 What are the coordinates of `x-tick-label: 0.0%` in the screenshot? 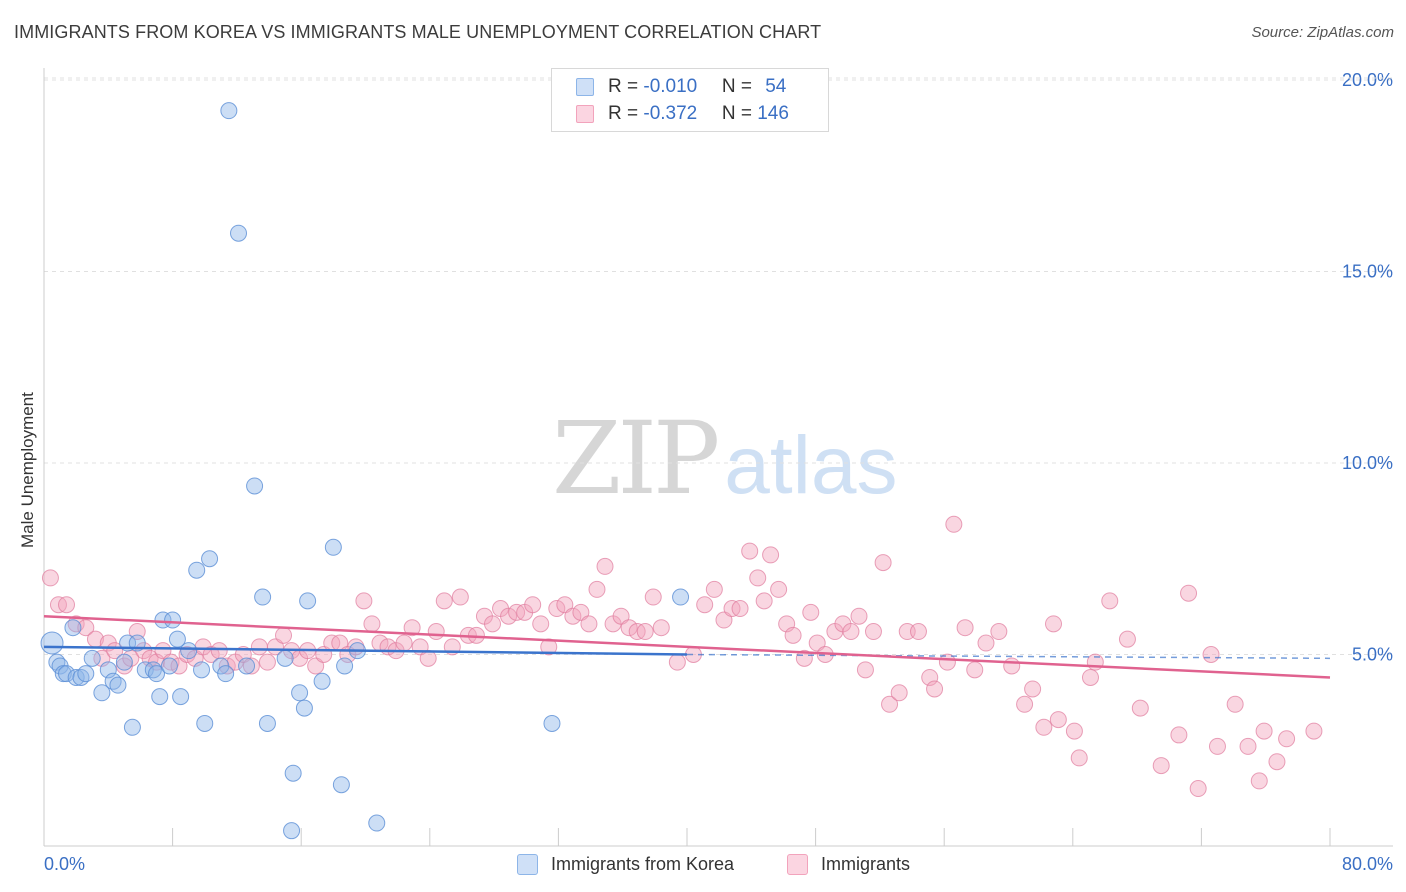 It's located at (64, 864).